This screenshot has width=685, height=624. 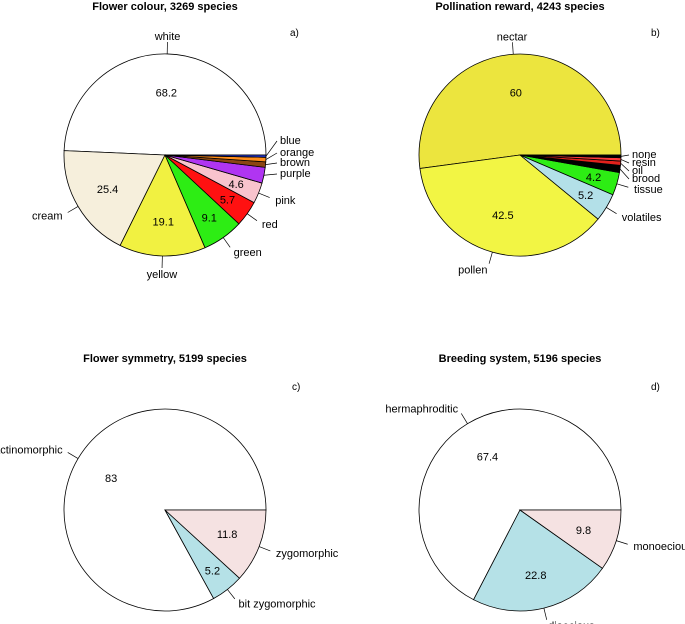 I want to click on slice-label: volatiles, so click(x=642, y=218).